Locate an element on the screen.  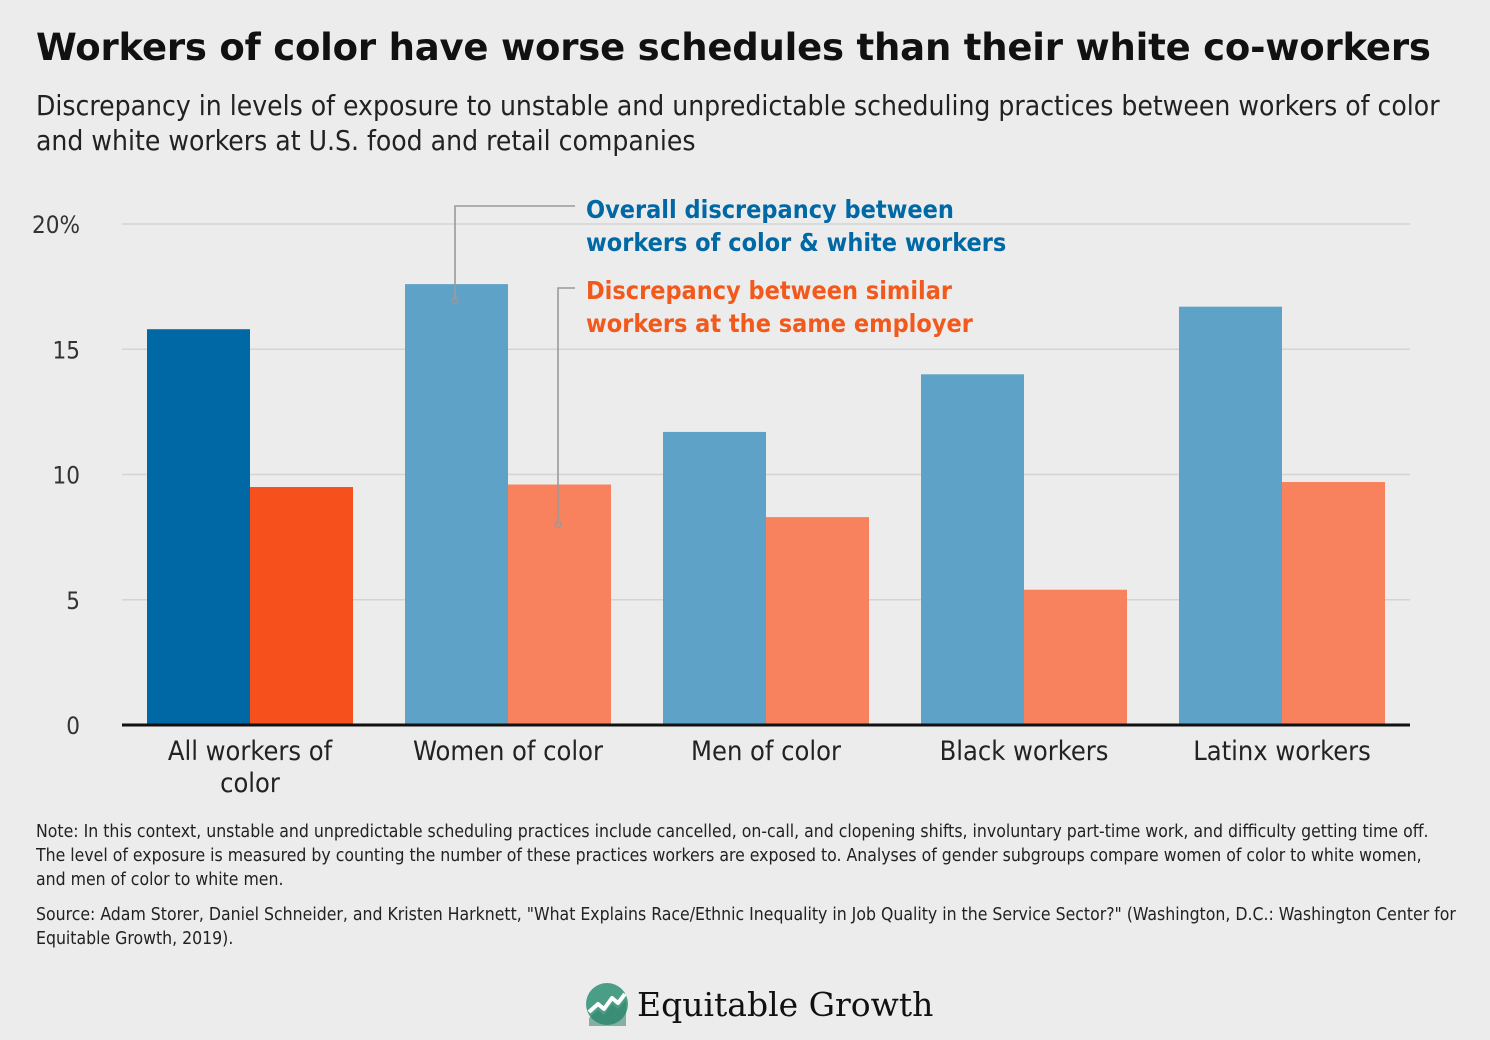
x-category-label: Men of color is located at coordinates (766, 751).